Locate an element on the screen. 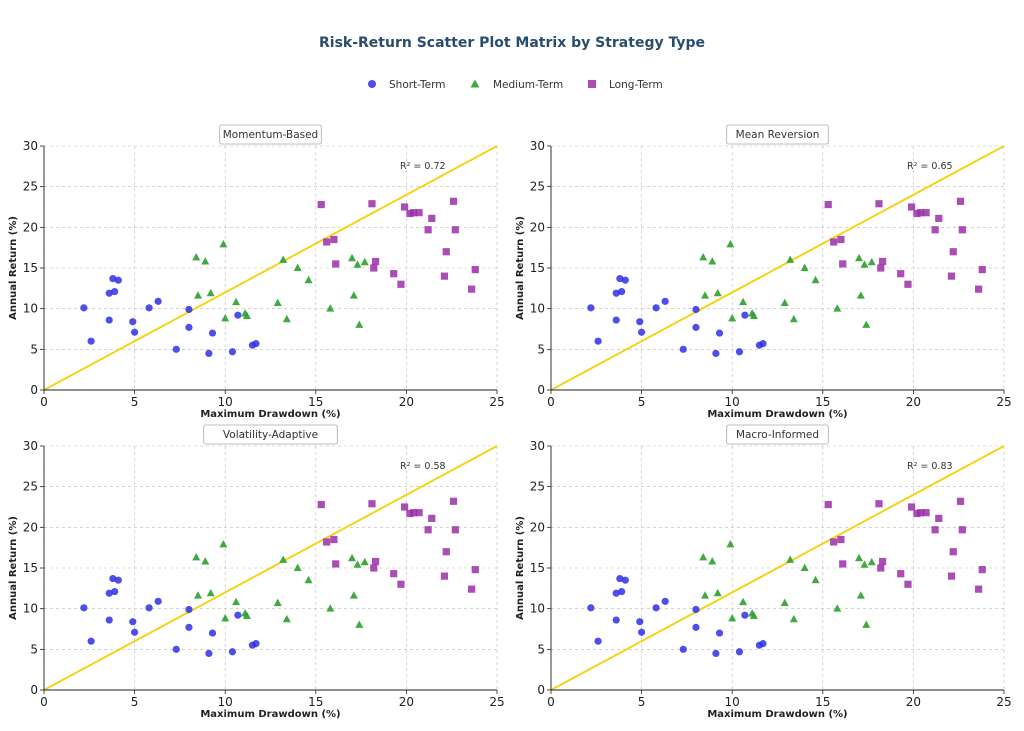 This screenshot has height=731, width=1024. legend-label: Short-Term is located at coordinates (417, 85).